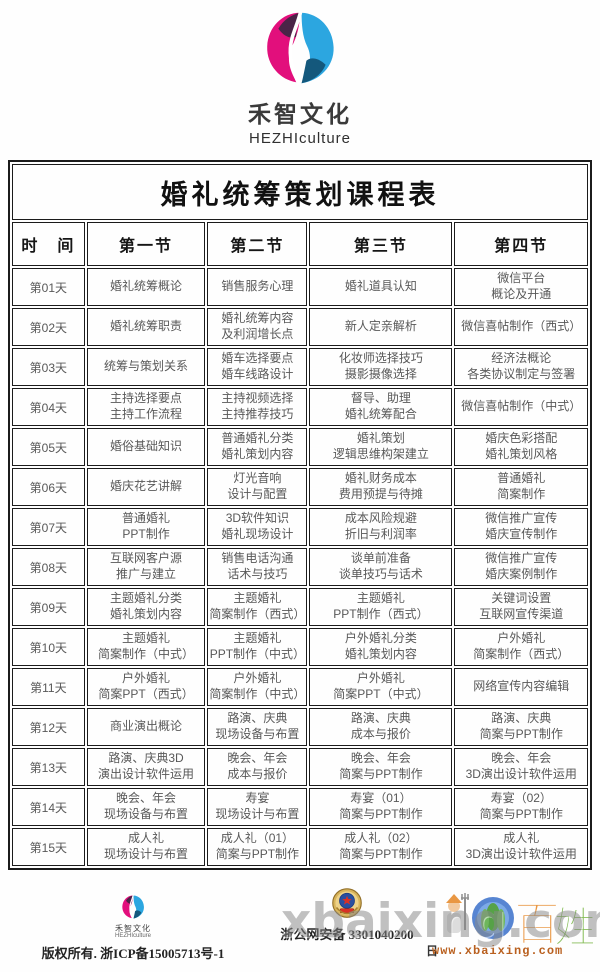 The width and height of the screenshot is (600, 972). Describe the element at coordinates (381, 407) in the screenshot. I see `course-cell: 督导、助理 婚礼统筹配合` at that location.